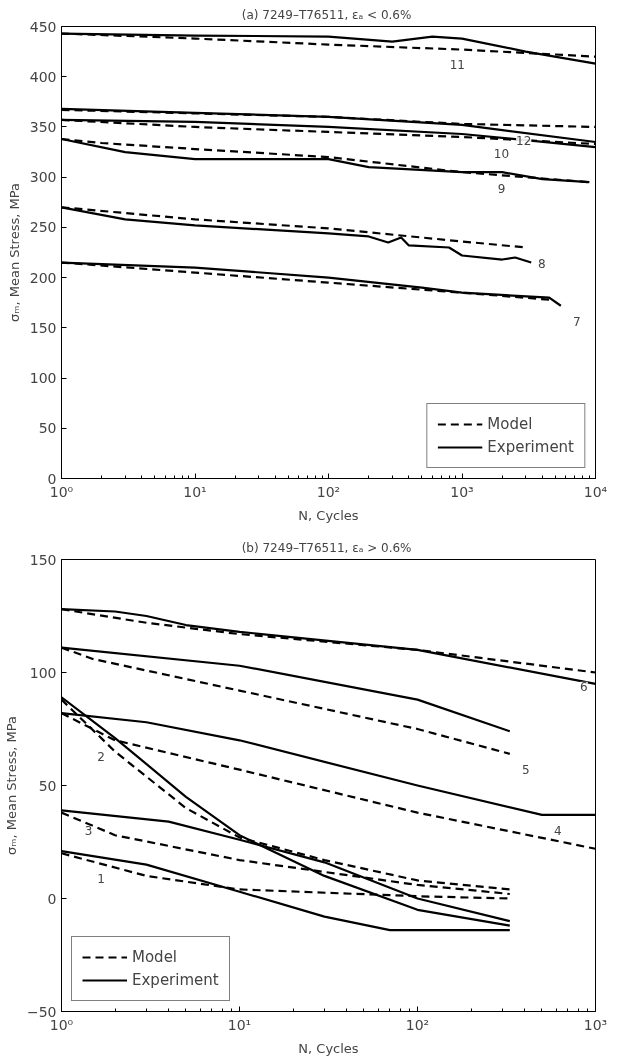 This screenshot has height=1063, width=621. I want to click on y-tick-label: 300, so click(43, 177).